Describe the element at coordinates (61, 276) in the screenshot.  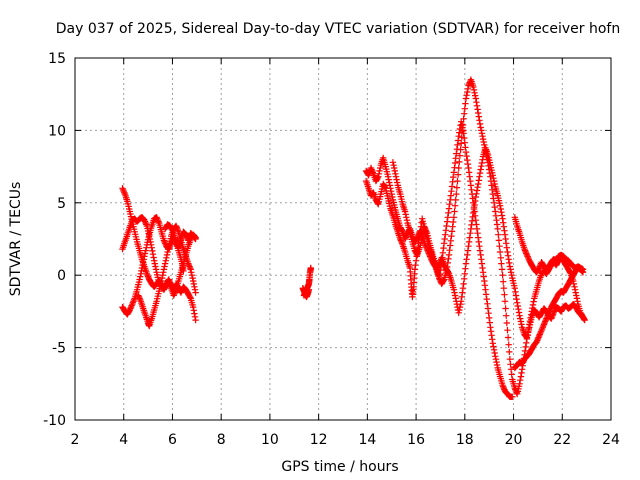
I see `y-tick-label: 0` at that location.